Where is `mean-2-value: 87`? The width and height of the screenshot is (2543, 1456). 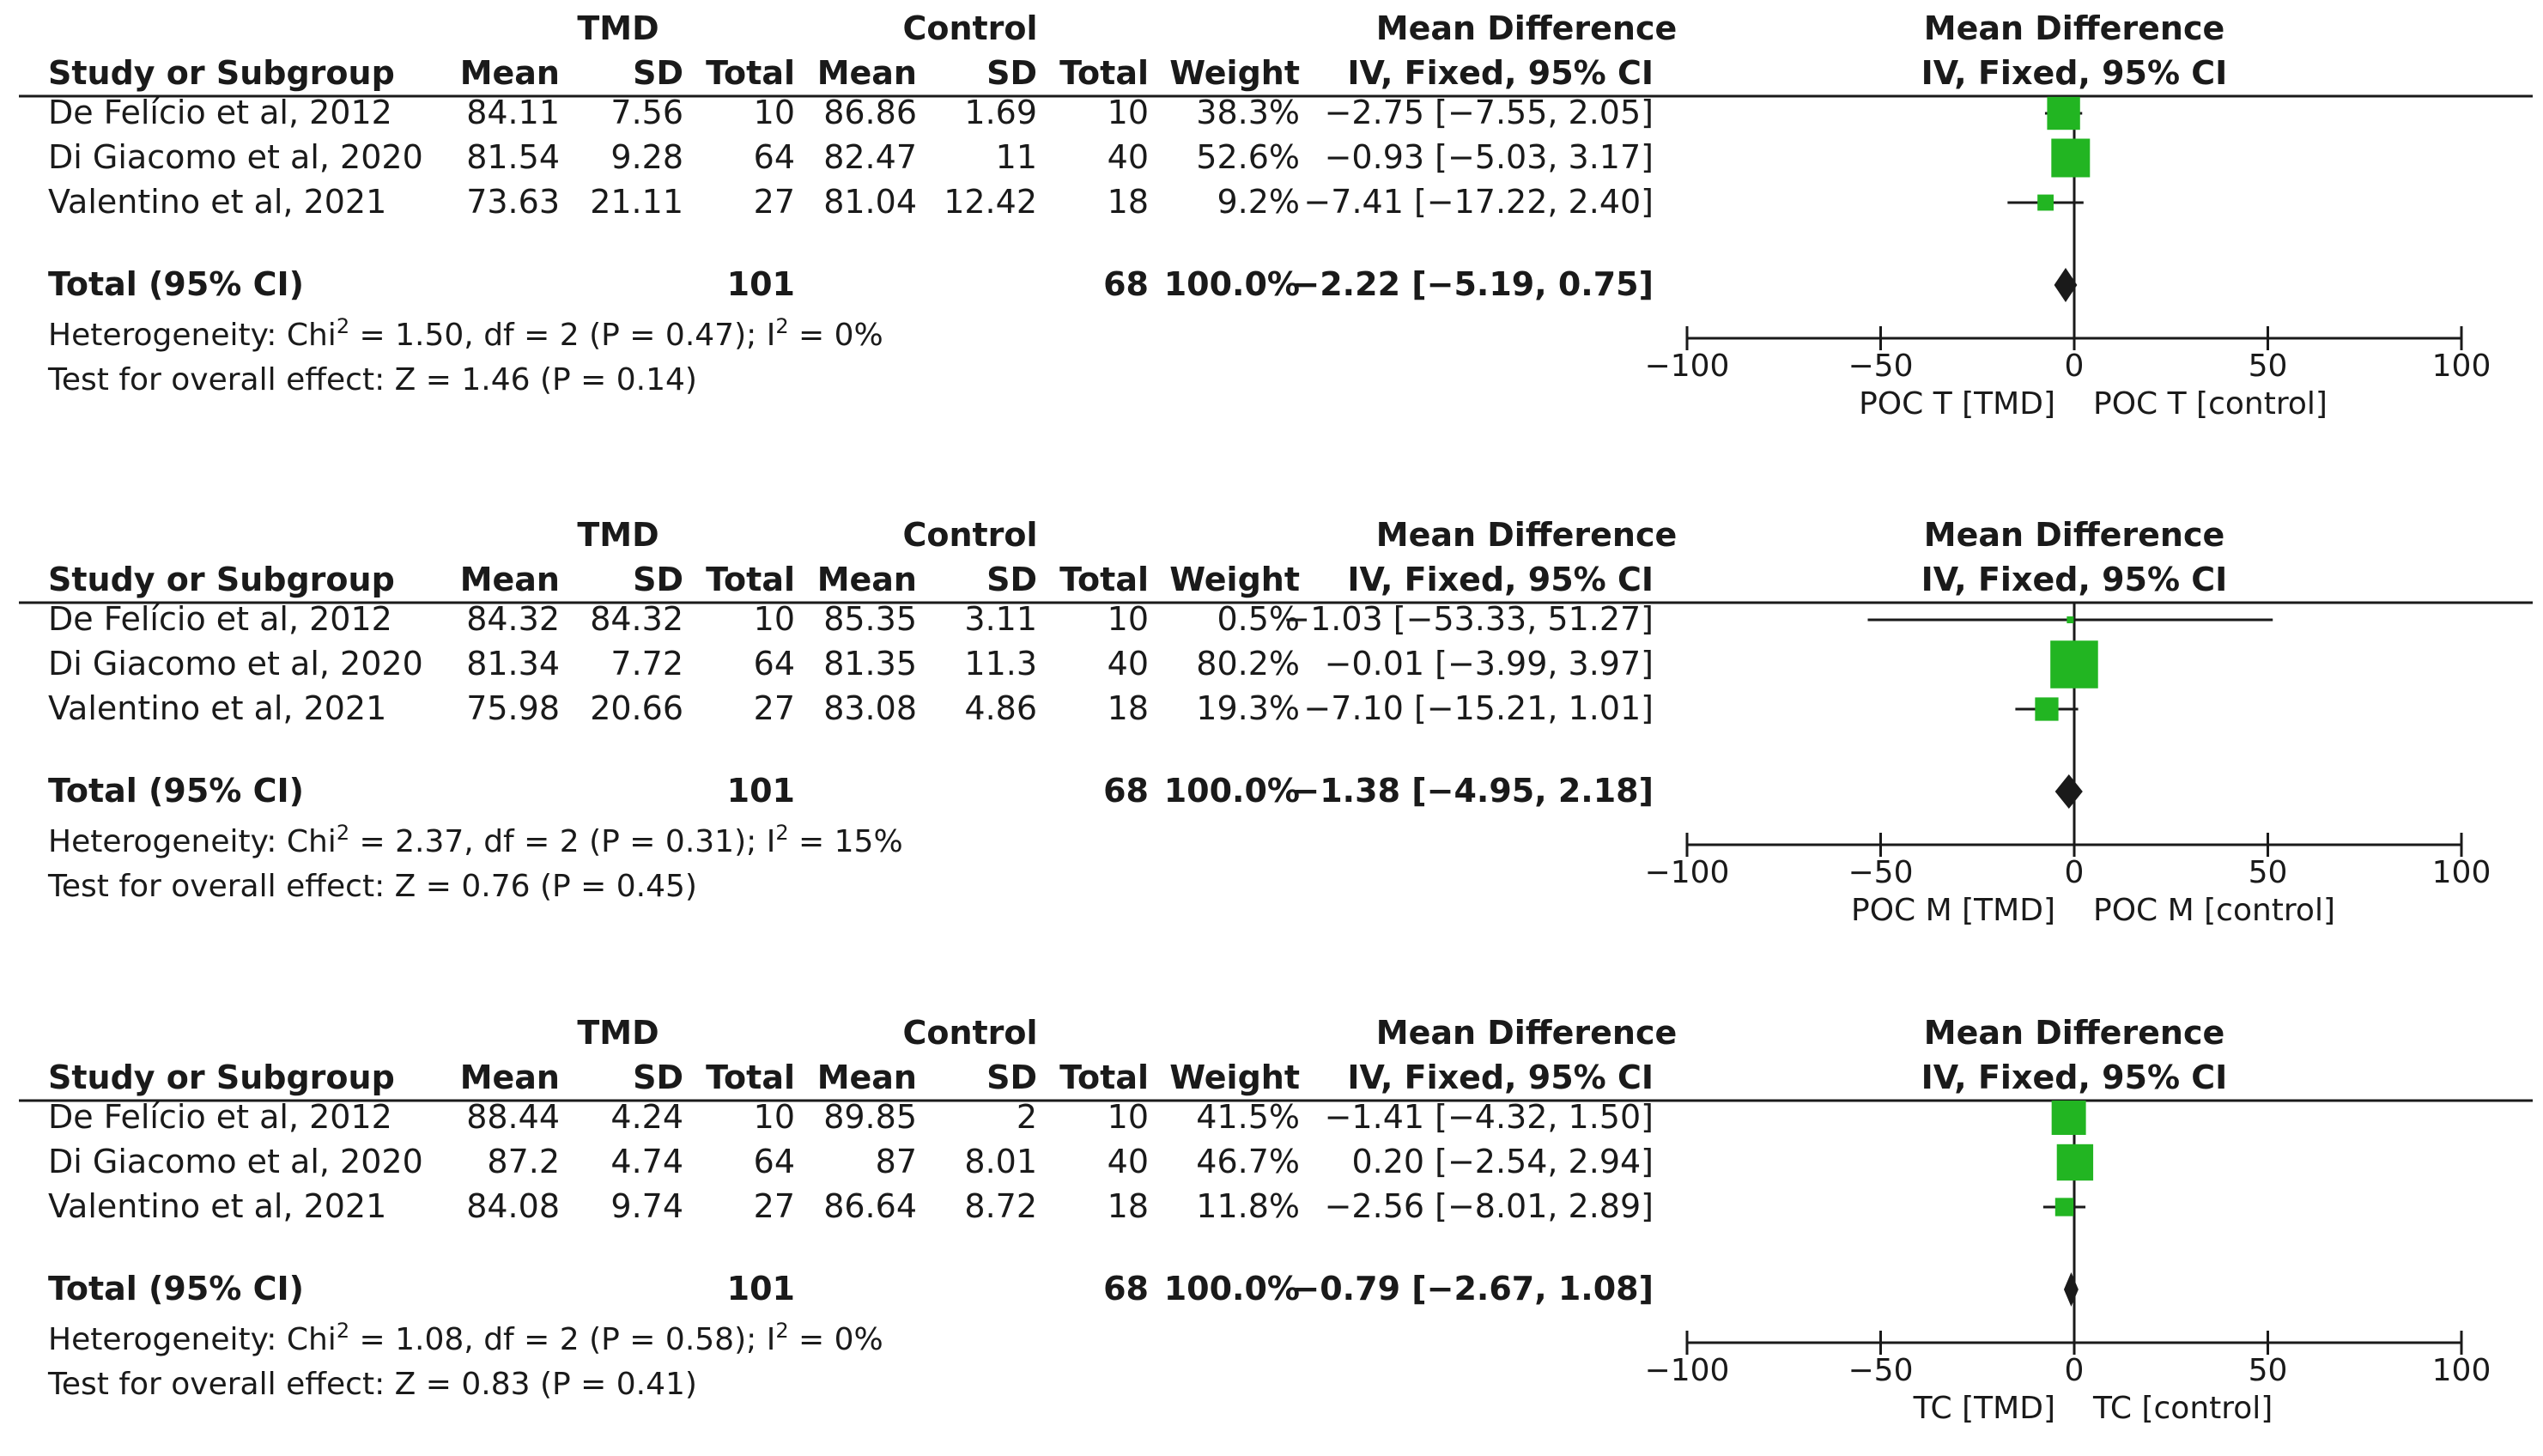
mean-2-value: 87 is located at coordinates (897, 1162).